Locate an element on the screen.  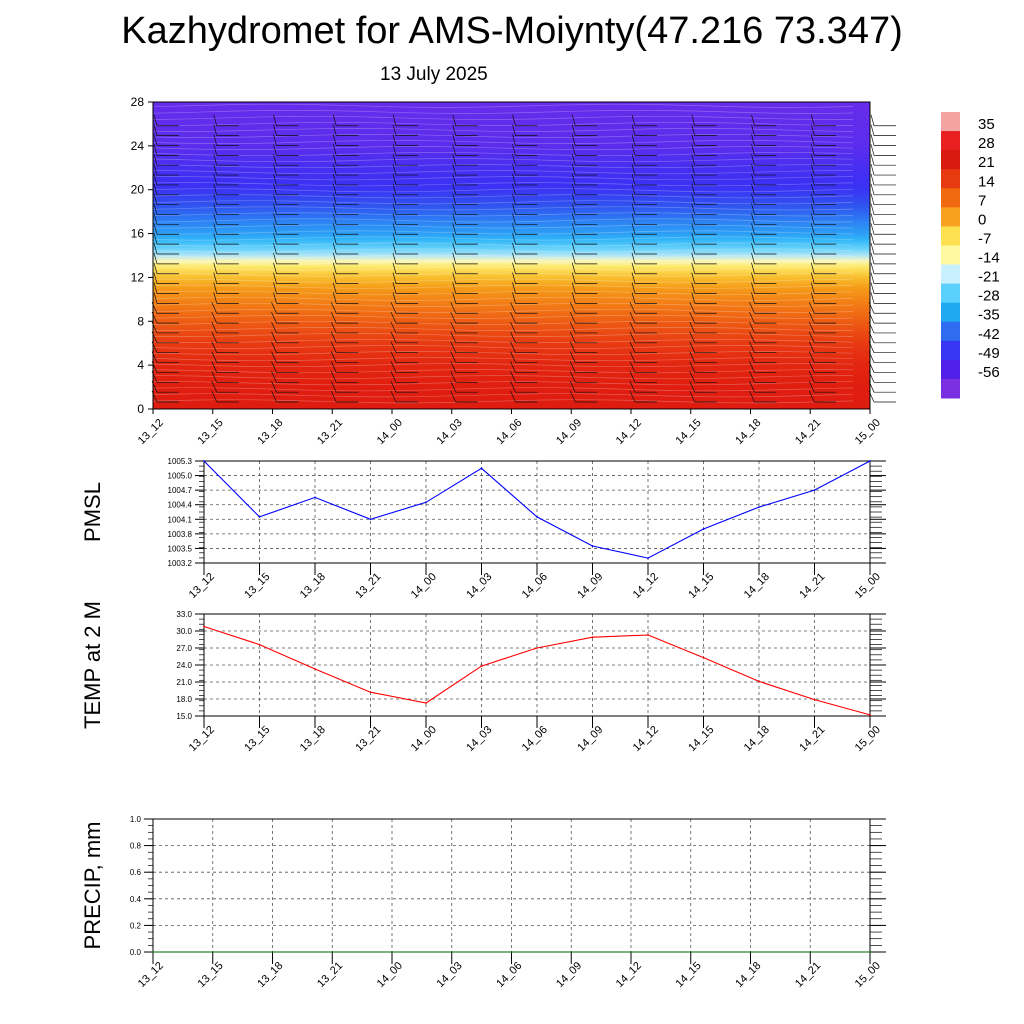
panel1-x-tick-label: 14_12 is located at coordinates (646, 586).